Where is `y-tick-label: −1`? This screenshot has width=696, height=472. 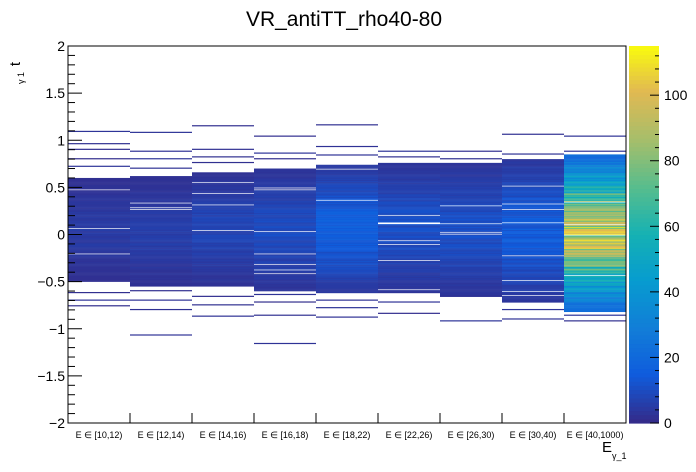
y-tick-label: −1 is located at coordinates (57, 329).